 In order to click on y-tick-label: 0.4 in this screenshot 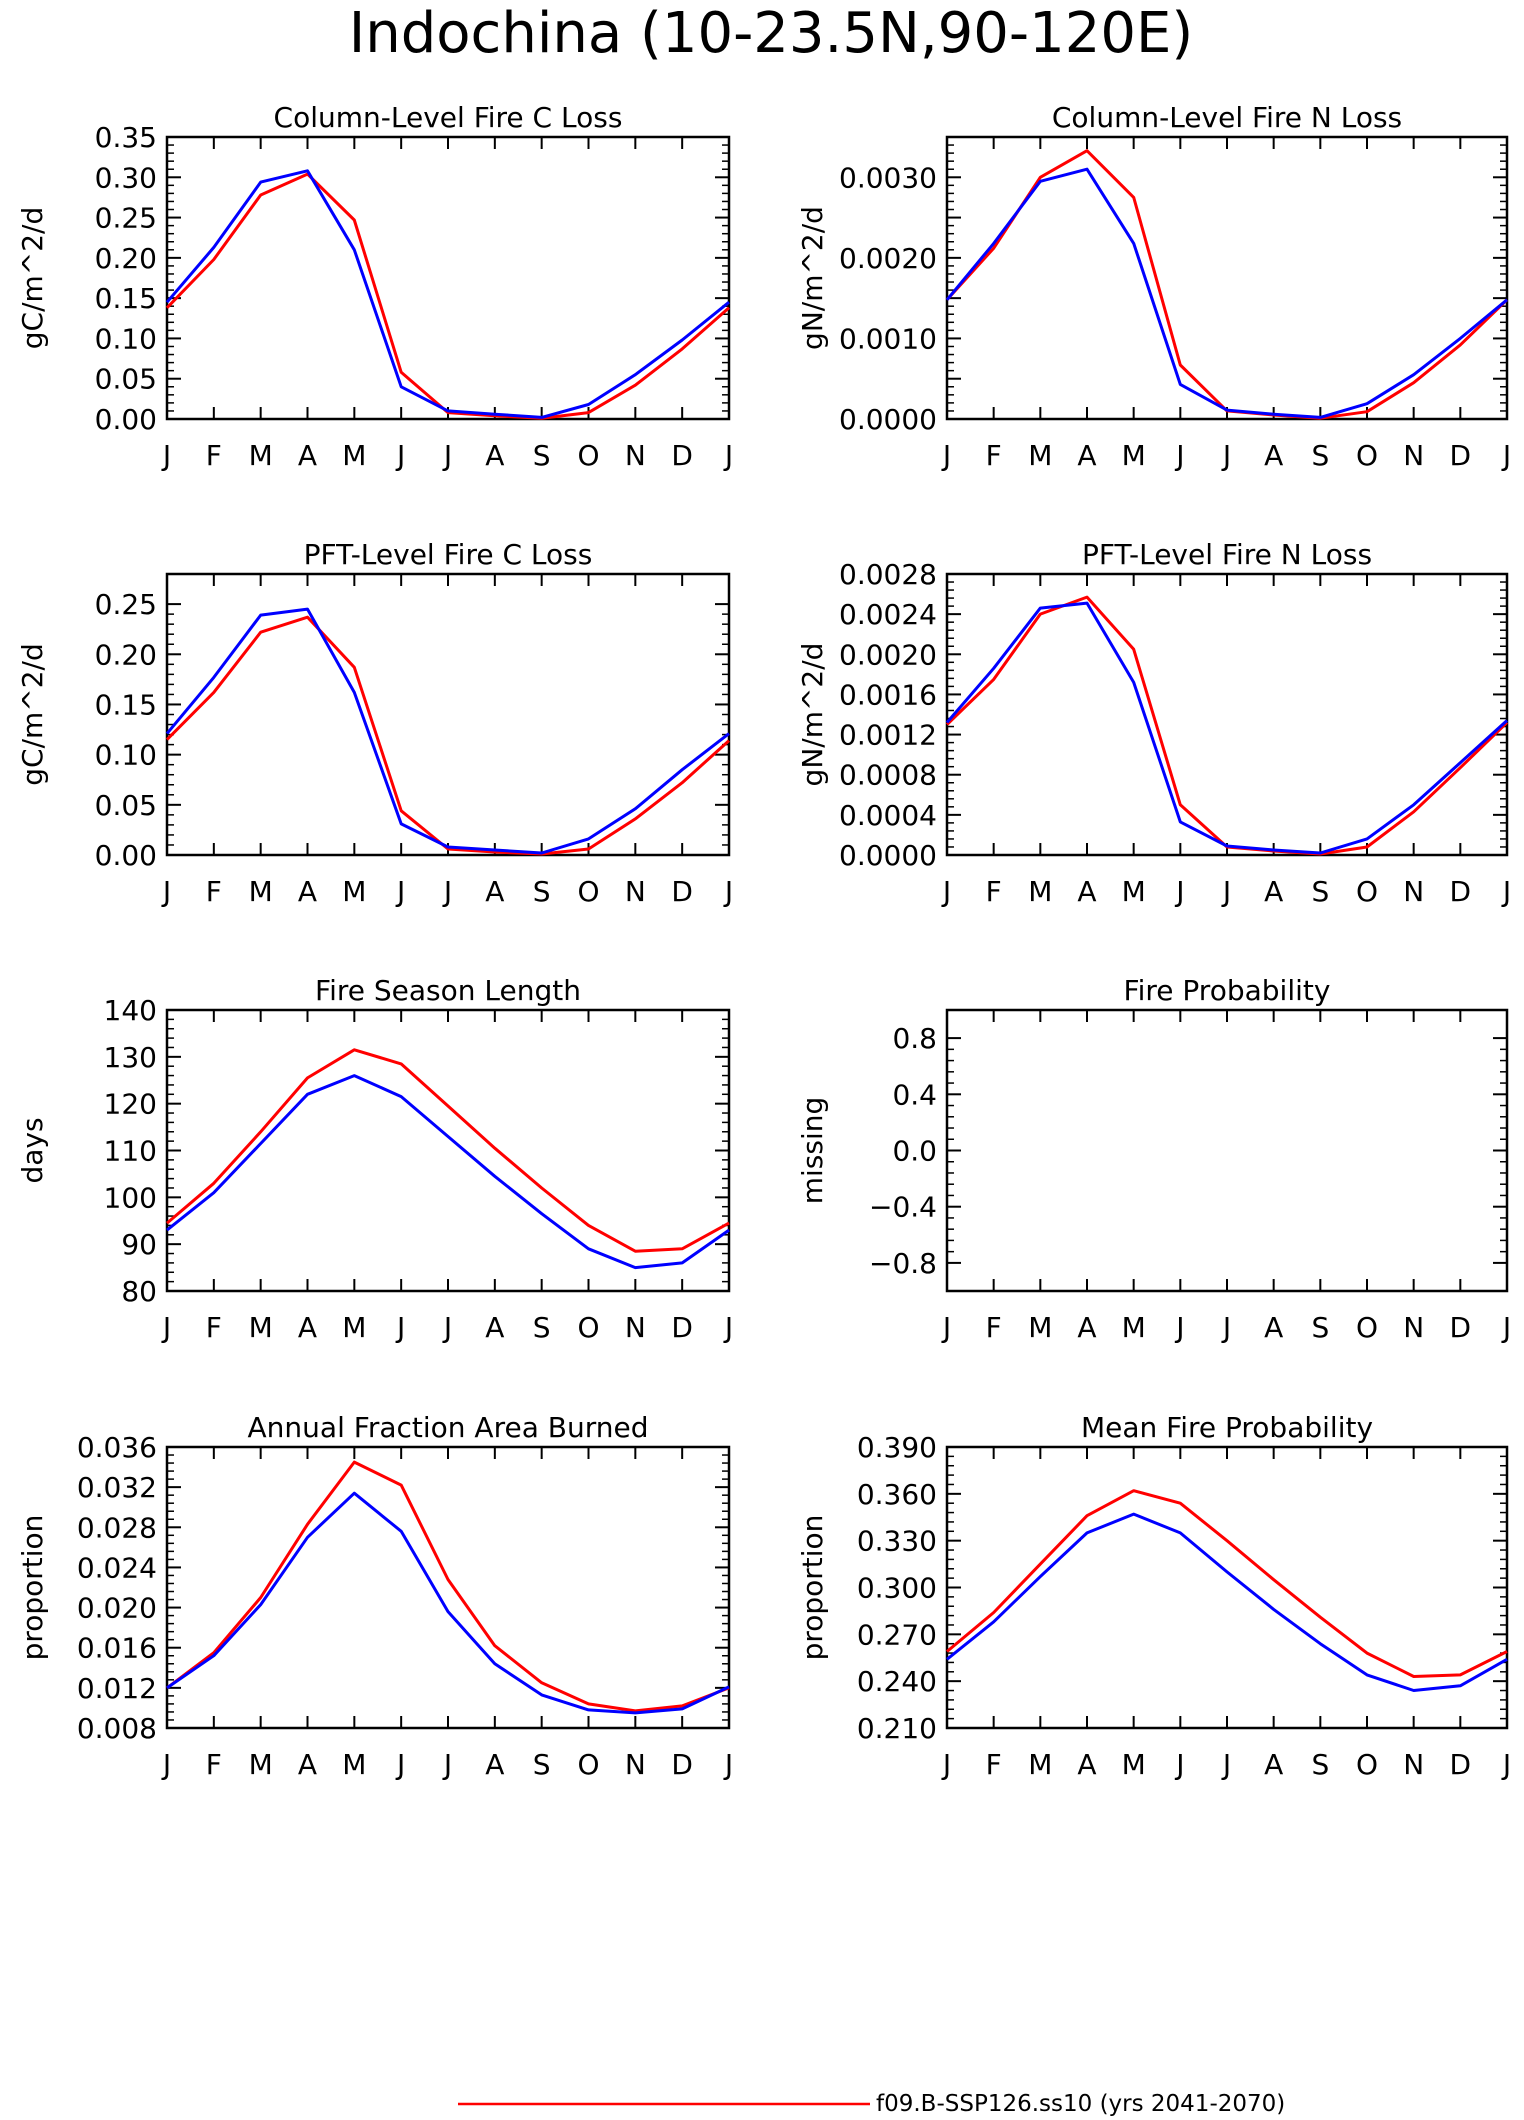, I will do `click(914, 1094)`.